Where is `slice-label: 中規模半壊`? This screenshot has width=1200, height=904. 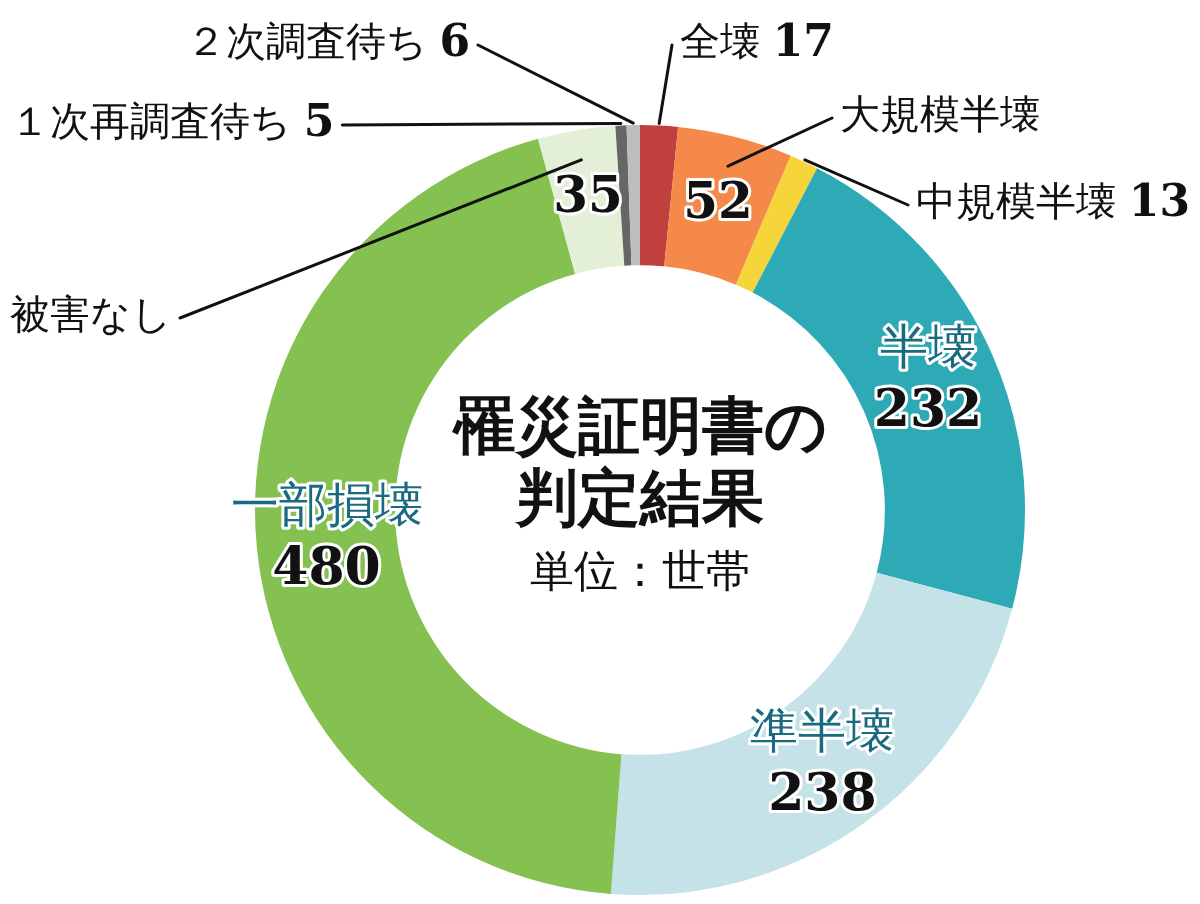 slice-label: 中規模半壊 is located at coordinates (1022, 201).